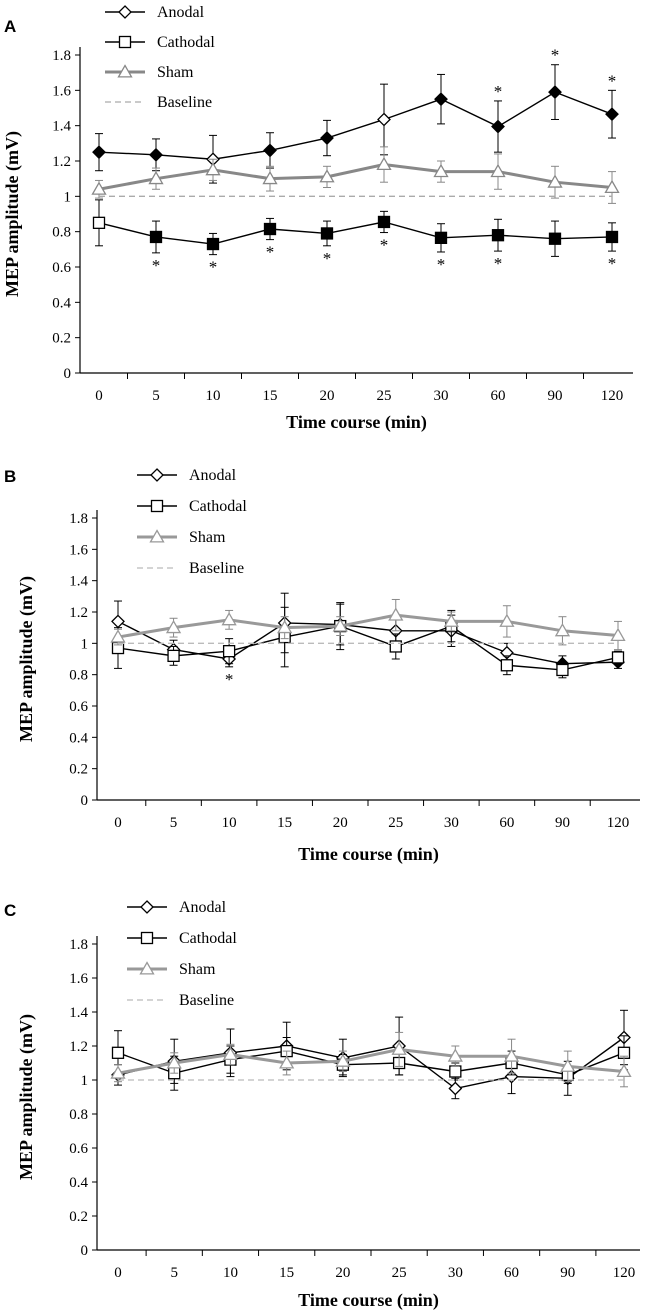 This screenshot has height=1314, width=655. What do you see at coordinates (10, 26) in the screenshot?
I see `panel-label: A` at bounding box center [10, 26].